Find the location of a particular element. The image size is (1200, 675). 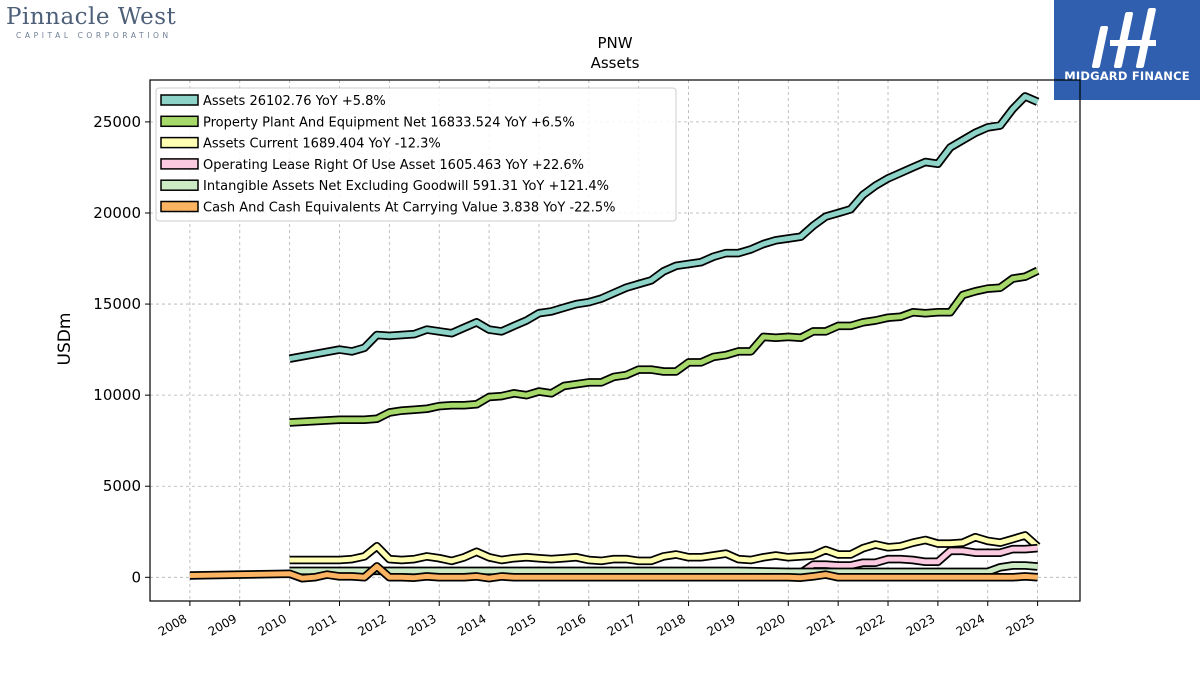

x-tick-label: 2023 is located at coordinates (920, 624).